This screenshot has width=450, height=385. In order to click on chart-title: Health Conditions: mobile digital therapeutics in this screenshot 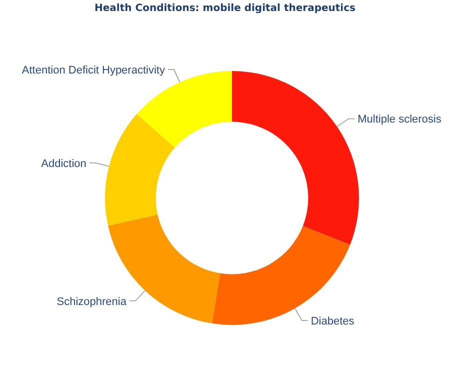, I will do `click(225, 8)`.